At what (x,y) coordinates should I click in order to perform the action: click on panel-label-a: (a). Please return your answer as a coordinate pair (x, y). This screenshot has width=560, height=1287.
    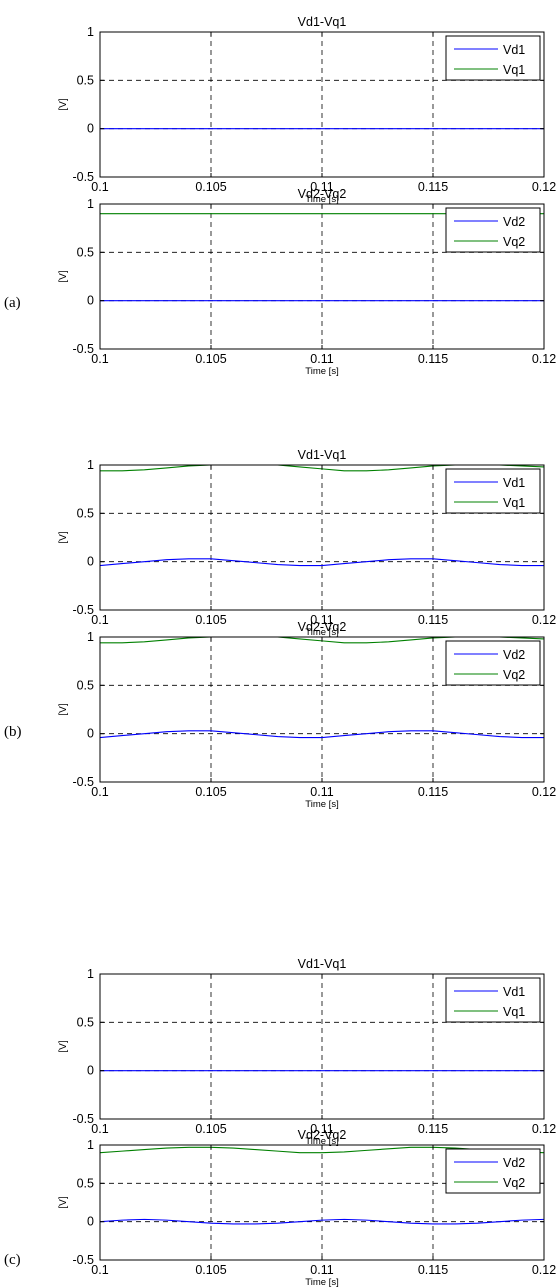
    Looking at the image, I should click on (12, 303).